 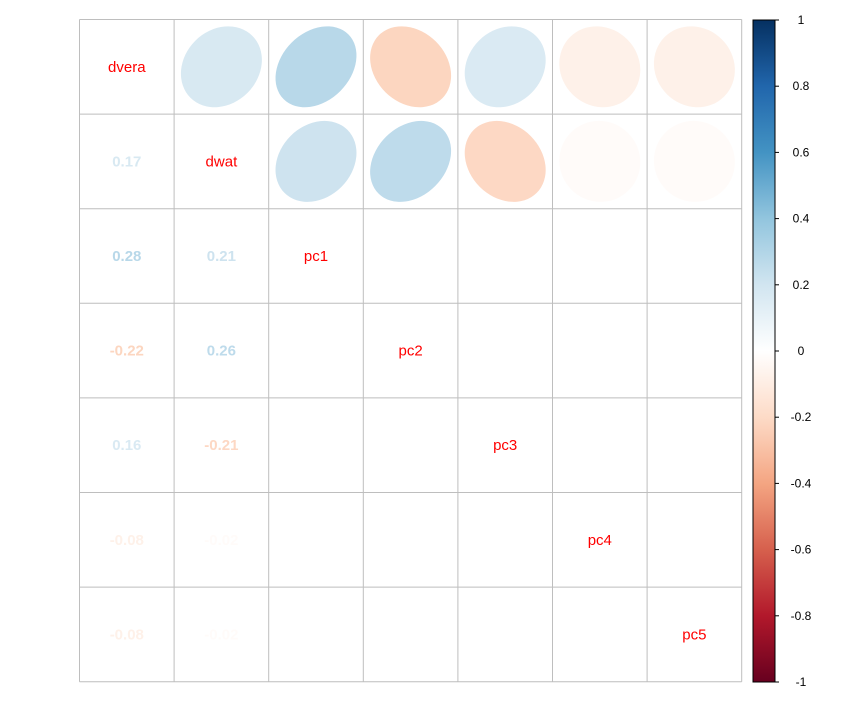 I want to click on ellipse-pc4-pc5, so click(x=694, y=540).